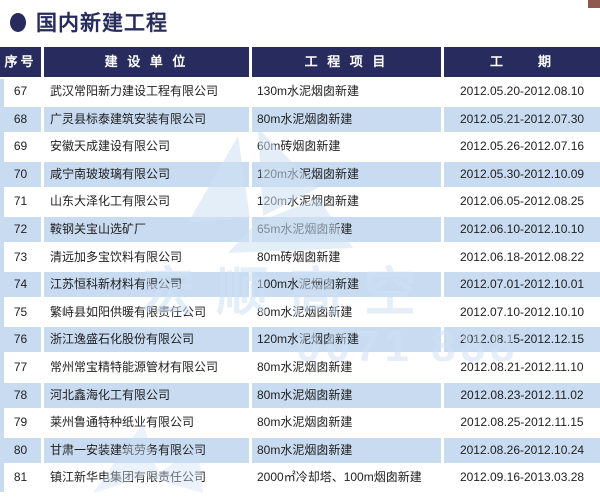 Image resolution: width=600 pixels, height=500 pixels. What do you see at coordinates (522, 312) in the screenshot?
I see `period-cell: 2012.07.10-2012.10.10` at bounding box center [522, 312].